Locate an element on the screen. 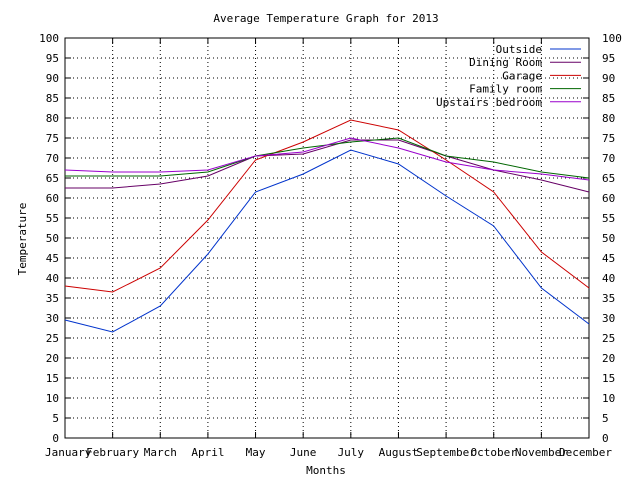  x-tick-label: July is located at coordinates (351, 452).